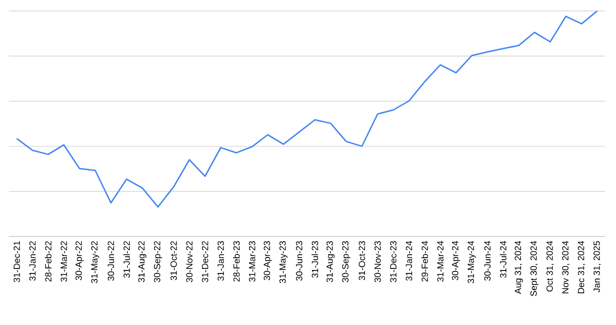 The width and height of the screenshot is (616, 325). Describe the element at coordinates (503, 259) in the screenshot. I see `x-tick-label: 31-Jul-24` at that location.